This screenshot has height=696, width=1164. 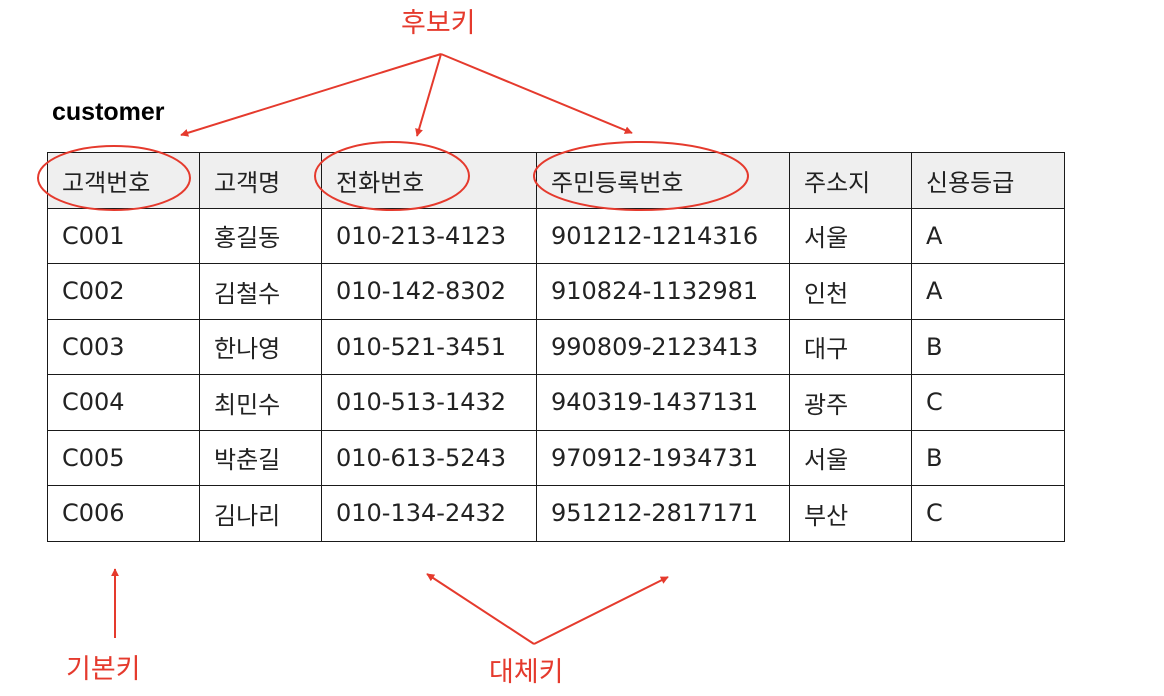 I want to click on table-cell: 광주, so click(x=850, y=402).